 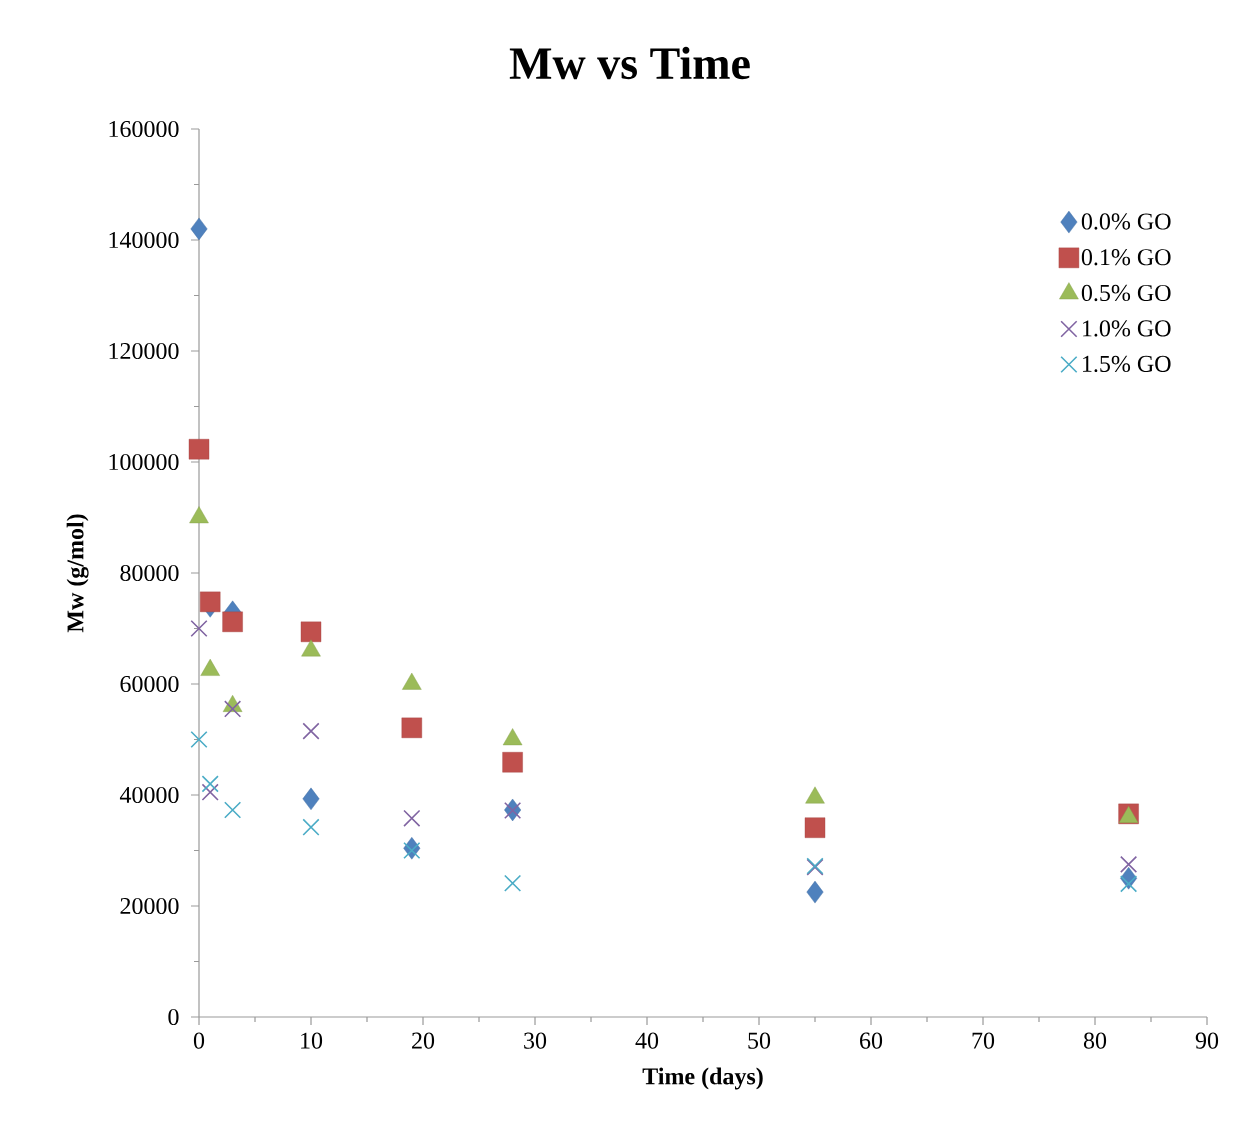 I want to click on y-tick-label: 100000, so click(x=144, y=462).